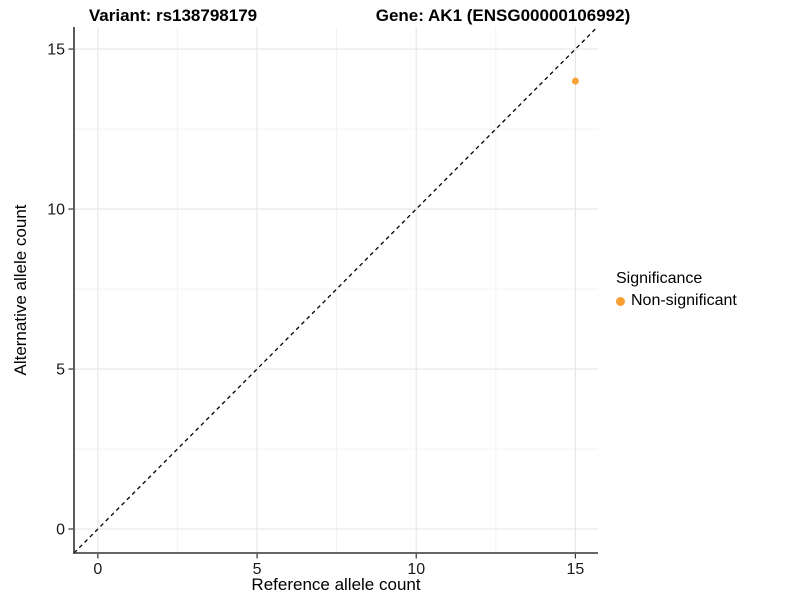 This screenshot has width=800, height=600. Describe the element at coordinates (257, 569) in the screenshot. I see `x-tick-label: 5` at that location.